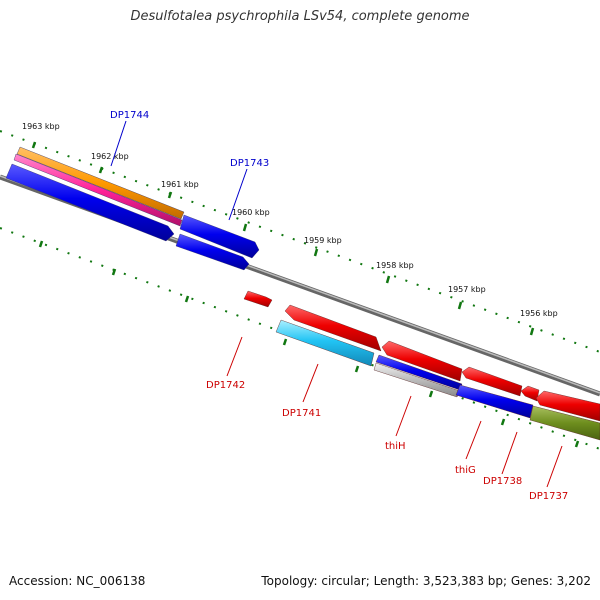 Image resolution: width=600 pixels, height=600 pixels. What do you see at coordinates (395, 446) in the screenshot?
I see `gene-label-thih: thiH` at bounding box center [395, 446].